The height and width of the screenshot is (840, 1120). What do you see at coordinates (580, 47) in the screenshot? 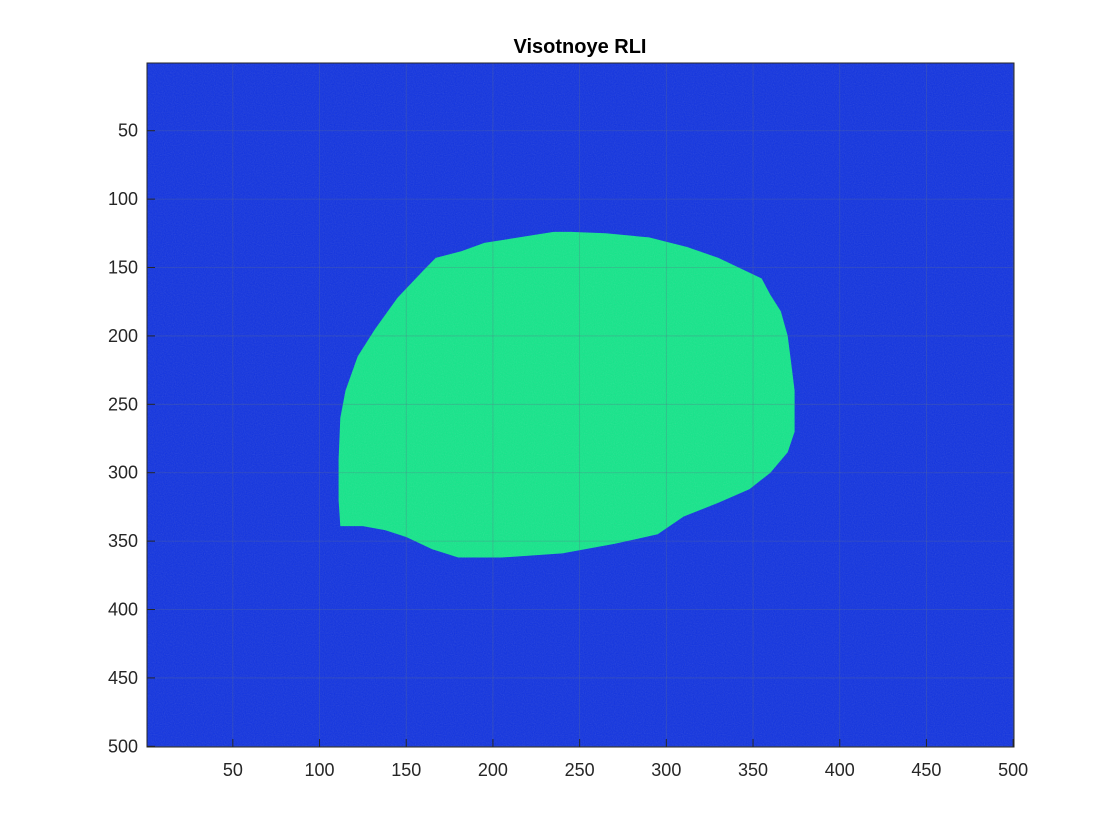
I see `chart-title: Visotnoye RLI` at bounding box center [580, 47].